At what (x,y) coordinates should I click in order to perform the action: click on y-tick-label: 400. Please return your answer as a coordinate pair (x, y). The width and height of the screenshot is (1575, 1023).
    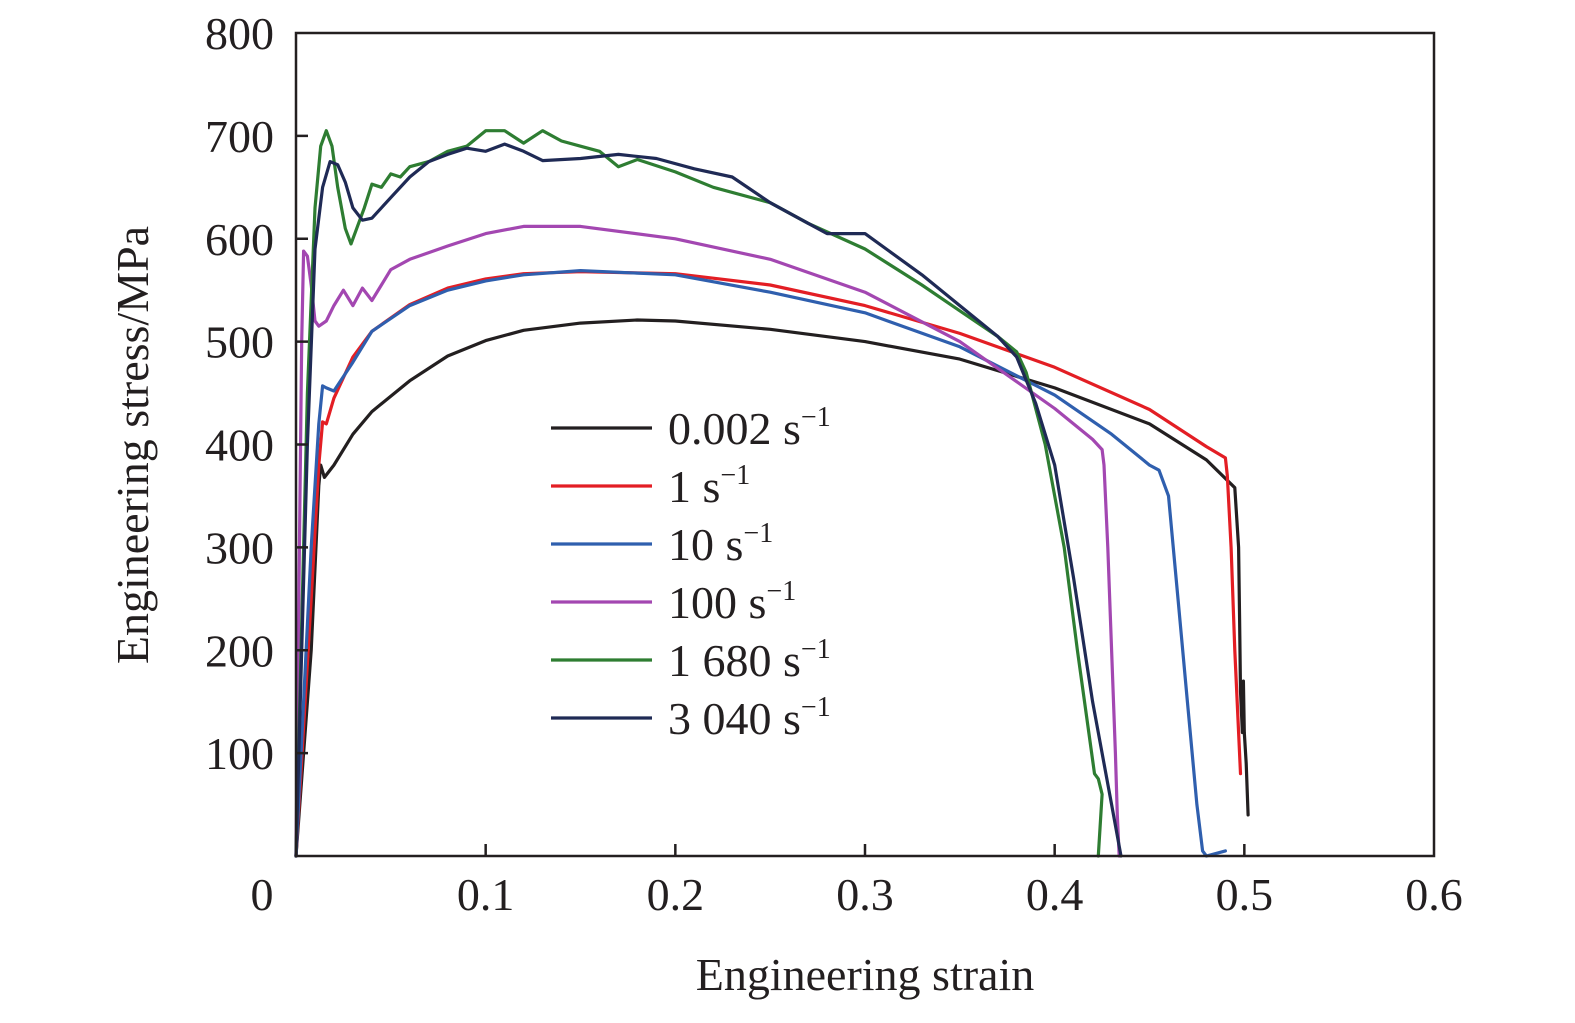
    Looking at the image, I should click on (239, 445).